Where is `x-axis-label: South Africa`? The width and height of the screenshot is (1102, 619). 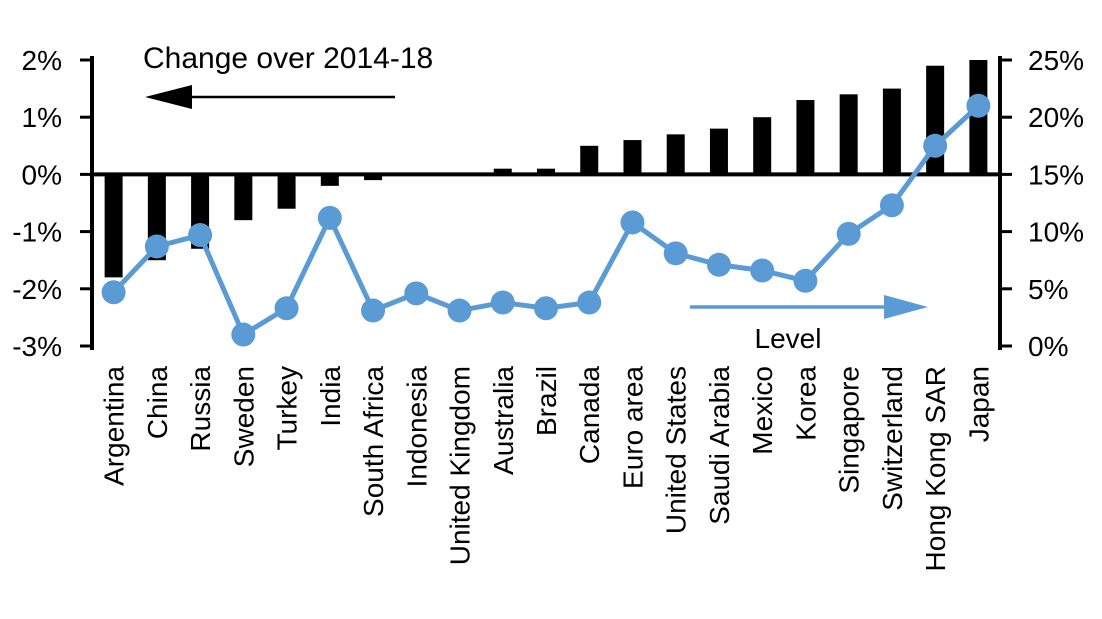
x-axis-label: South Africa is located at coordinates (373, 441).